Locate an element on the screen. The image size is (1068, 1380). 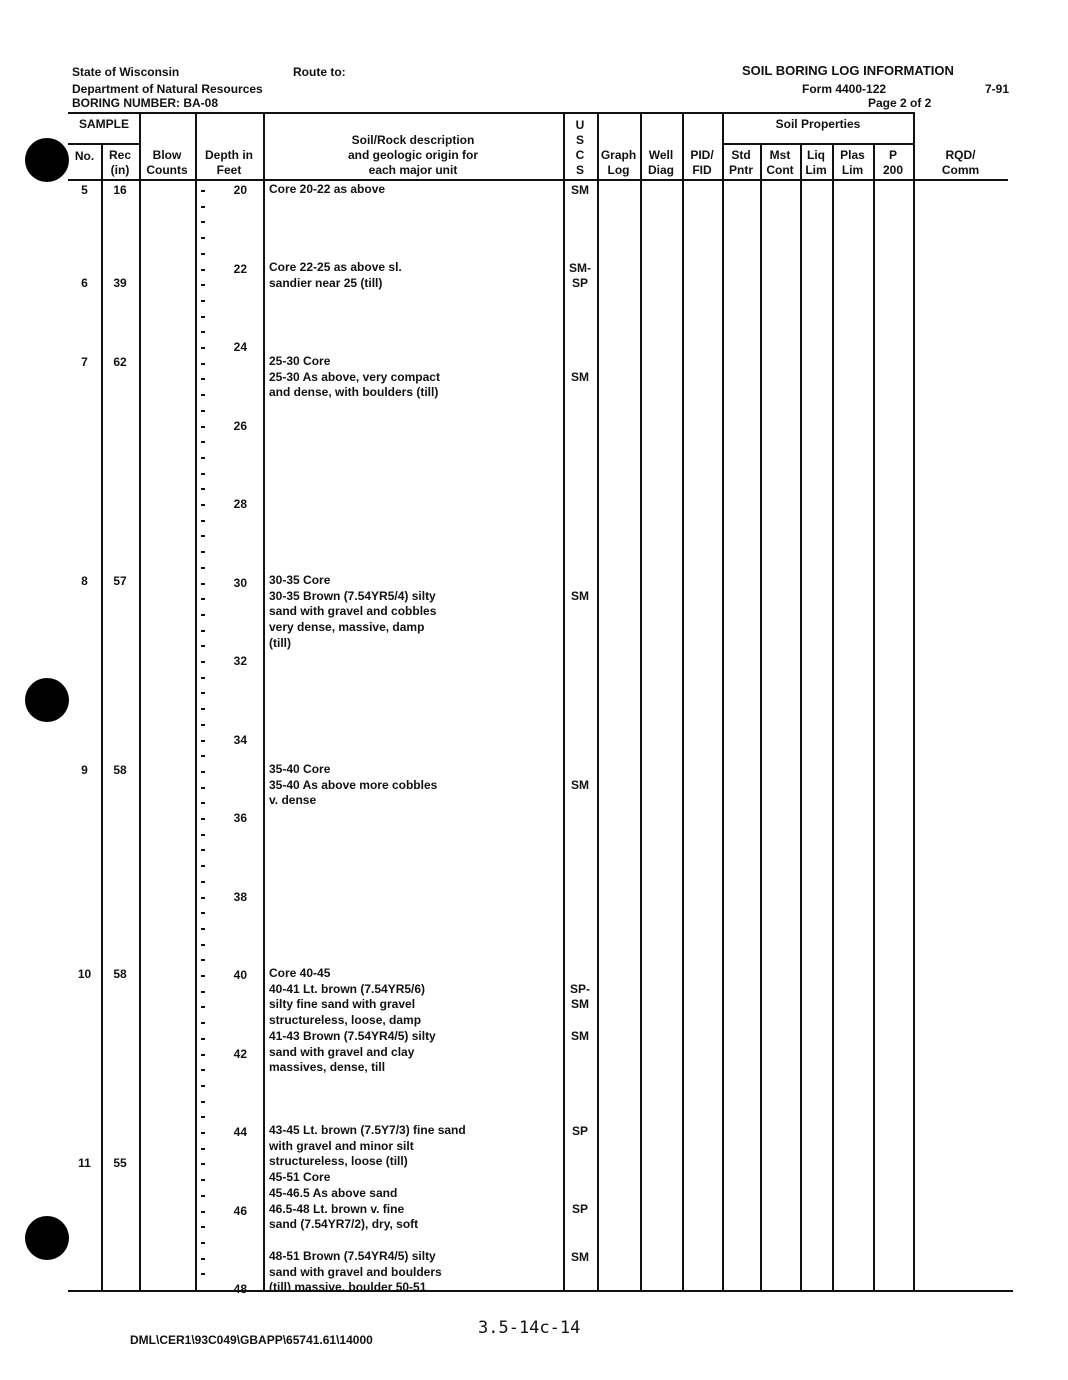
soil-description-line: 43-45 Lt. brown (7.5Y7/3) fine sand is located at coordinates (367, 1130).